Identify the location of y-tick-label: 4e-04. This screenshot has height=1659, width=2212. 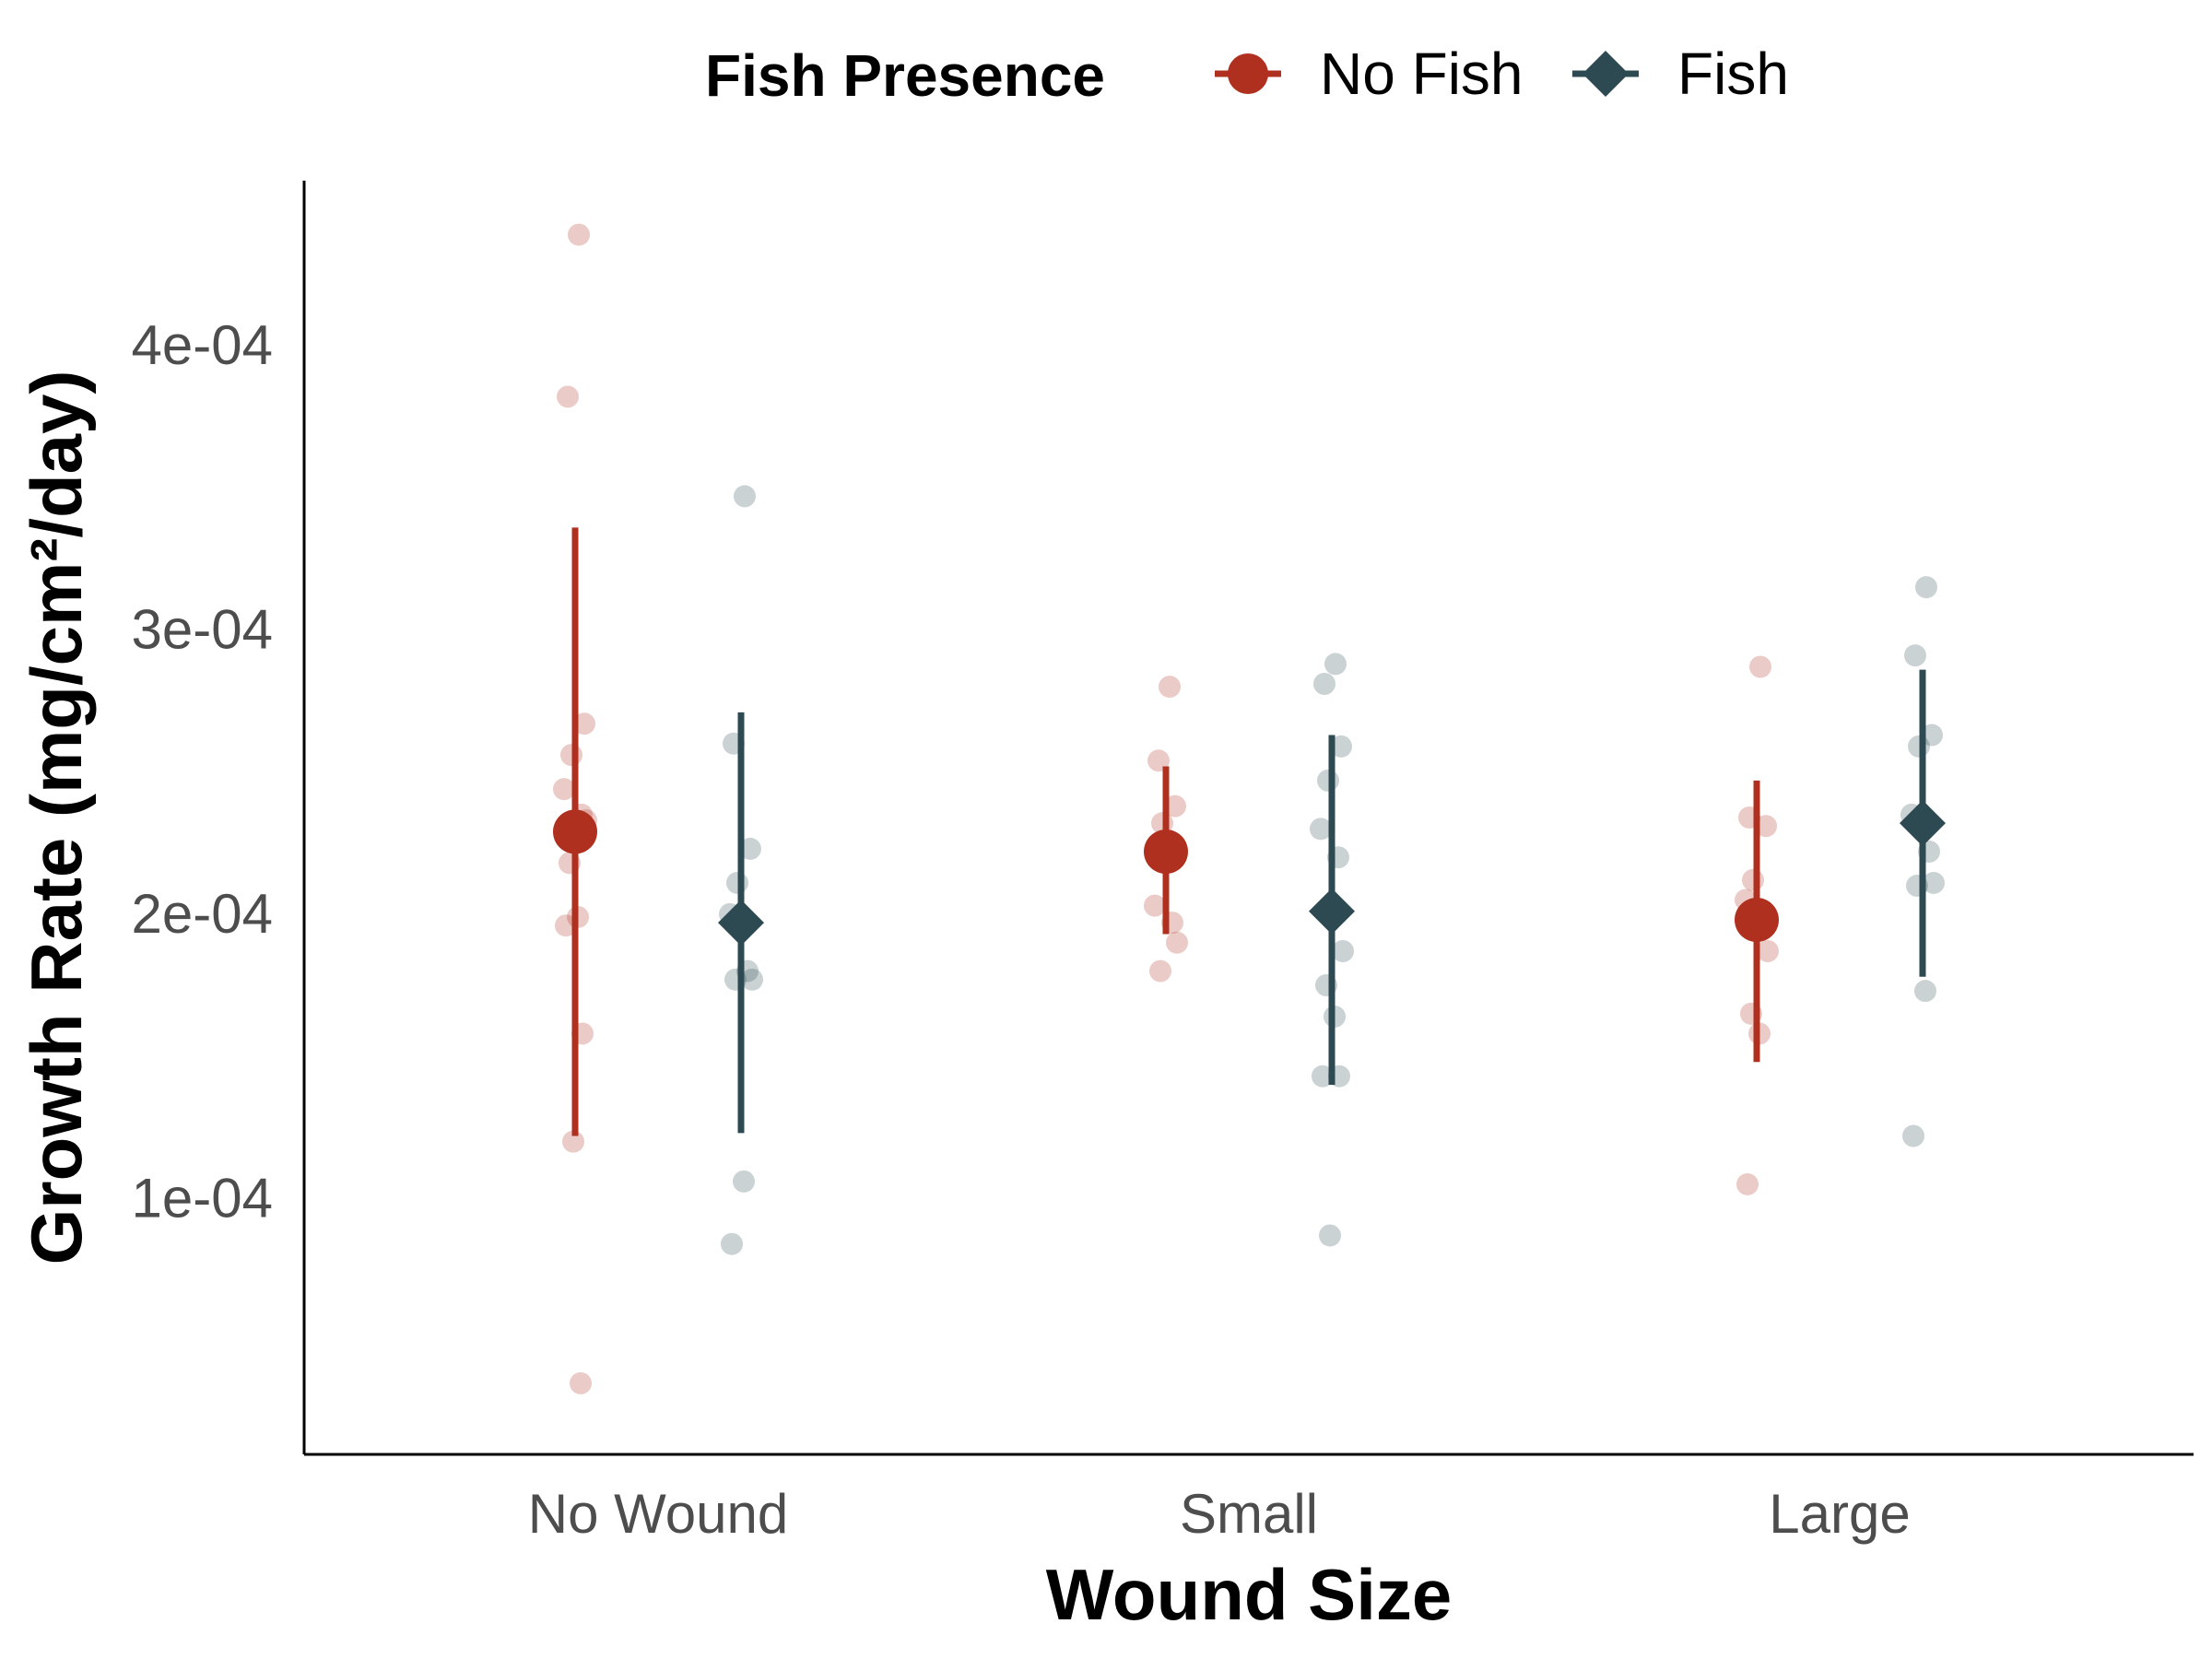
(202, 345).